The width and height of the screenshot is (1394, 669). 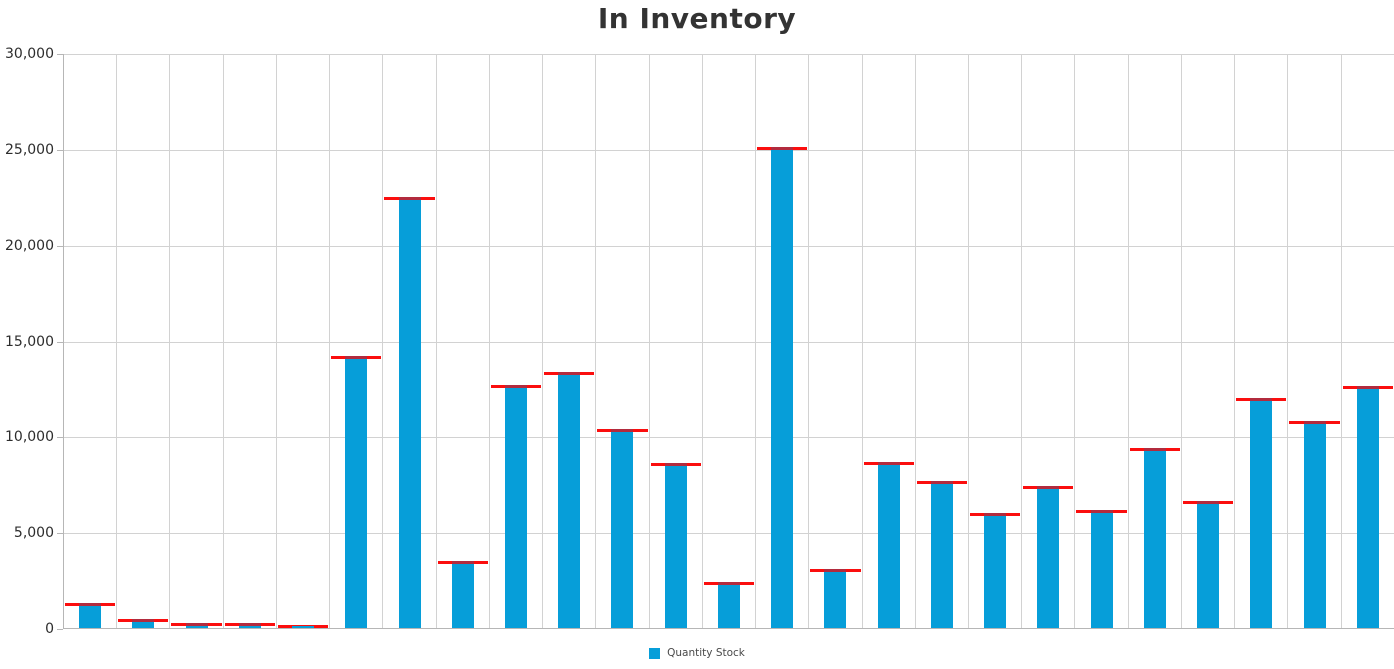 What do you see at coordinates (655, 653) in the screenshot?
I see `legend-swatch` at bounding box center [655, 653].